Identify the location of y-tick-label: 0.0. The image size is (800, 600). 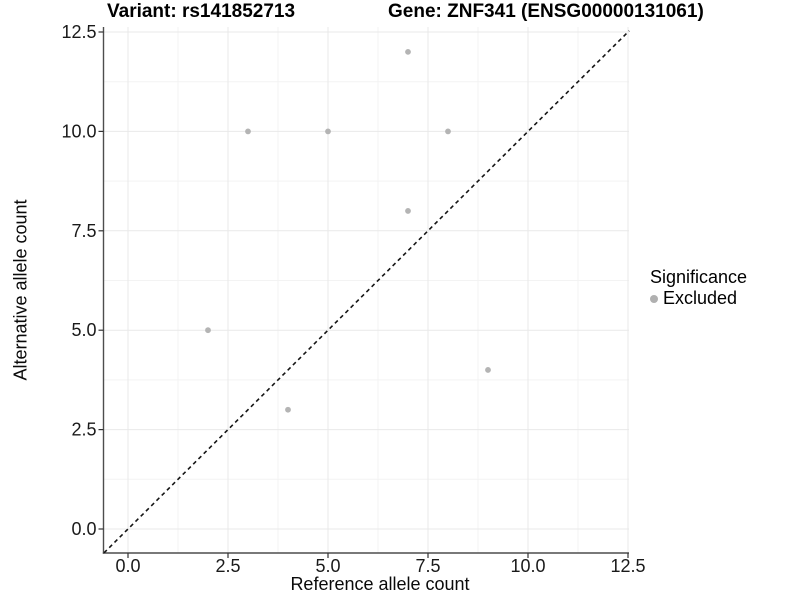
(83, 529).